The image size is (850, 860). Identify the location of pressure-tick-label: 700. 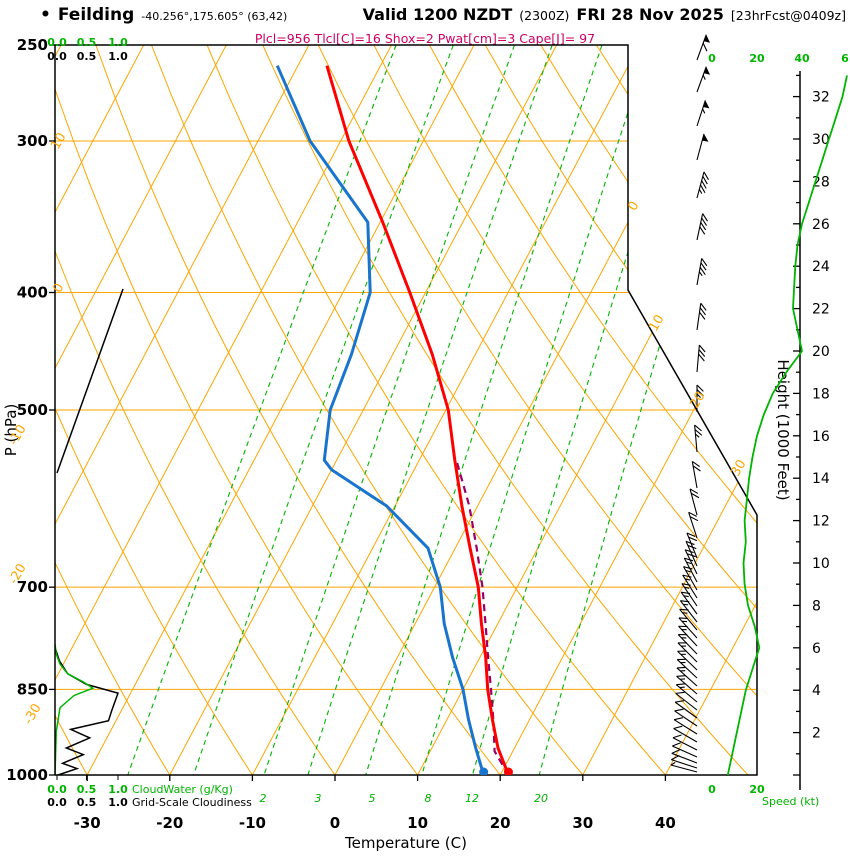
(32, 587).